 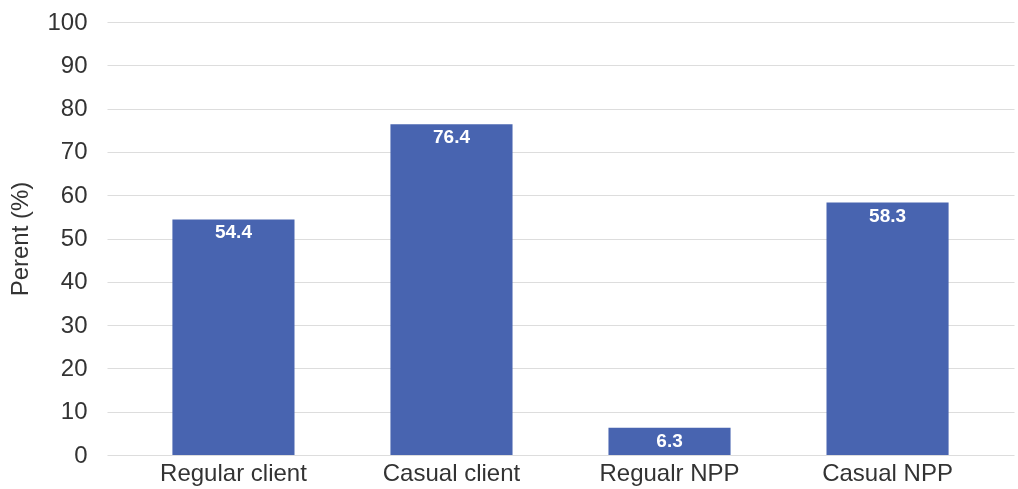 I want to click on data-label: 58.3, so click(x=888, y=215).